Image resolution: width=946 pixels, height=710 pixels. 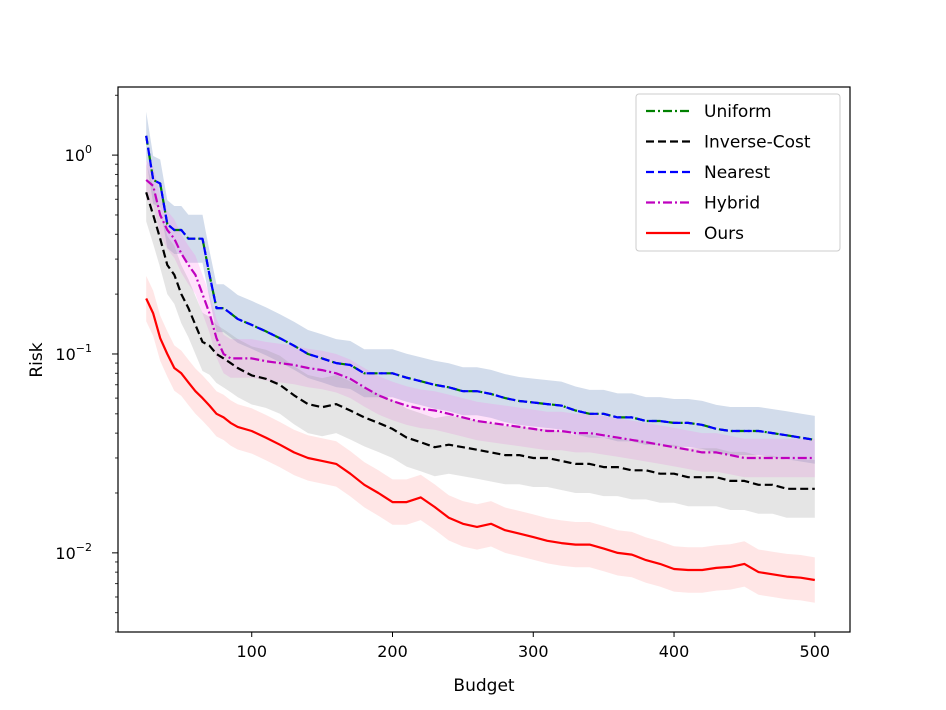 What do you see at coordinates (78, 154) in the screenshot?
I see `y-tick-label: 10⁰` at bounding box center [78, 154].